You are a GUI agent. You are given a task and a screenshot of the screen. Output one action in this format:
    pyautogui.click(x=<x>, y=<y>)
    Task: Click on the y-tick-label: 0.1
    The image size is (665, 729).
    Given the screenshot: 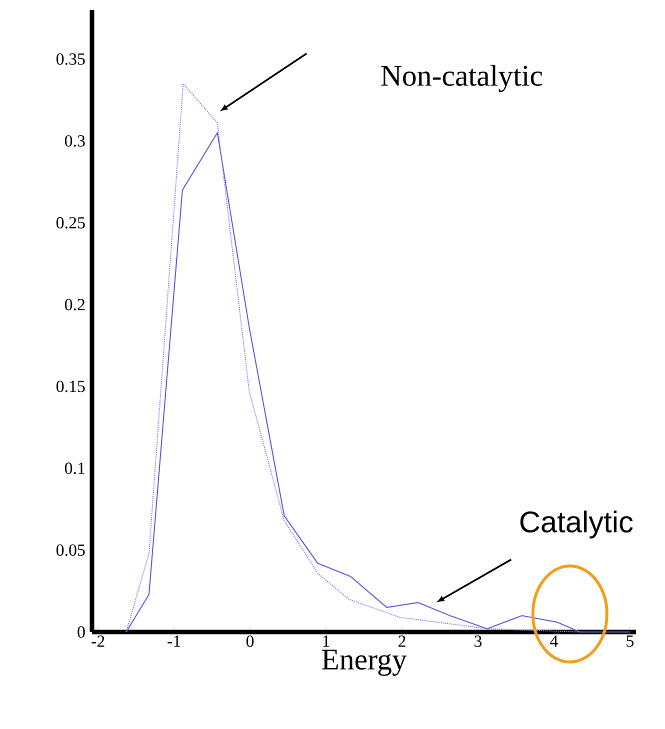 What is the action you would take?
    pyautogui.click(x=74, y=468)
    